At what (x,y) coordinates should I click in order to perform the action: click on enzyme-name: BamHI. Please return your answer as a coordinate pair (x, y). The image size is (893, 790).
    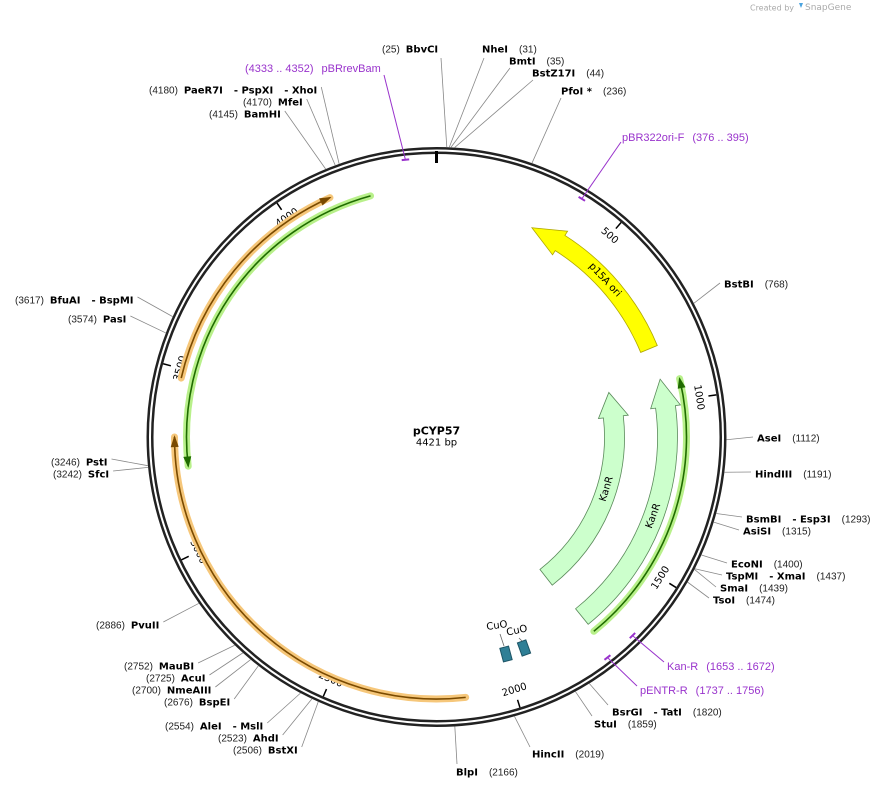
    Looking at the image, I should click on (262, 115).